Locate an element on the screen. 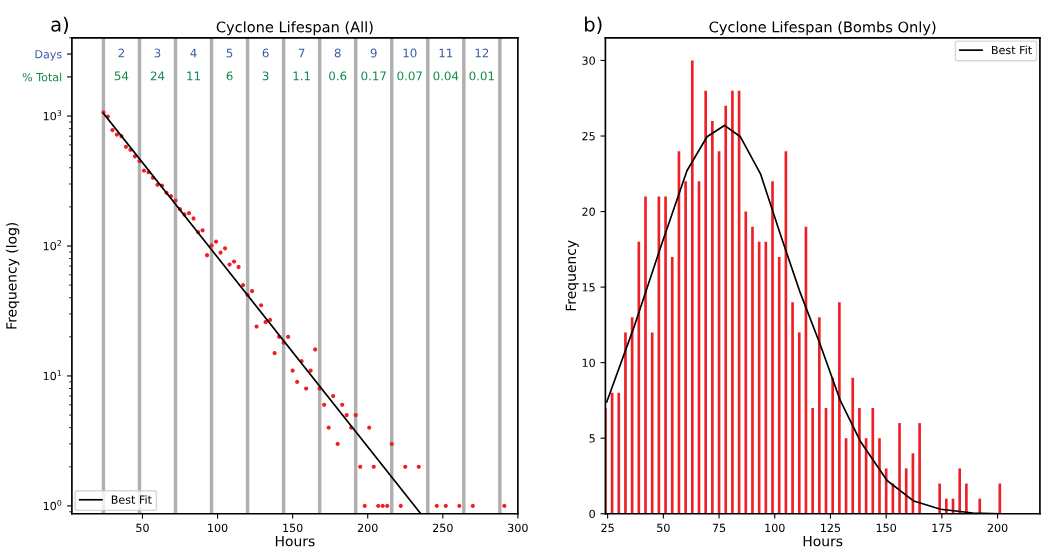 The height and width of the screenshot is (556, 1042). y-tick-label: 0 is located at coordinates (592, 514).